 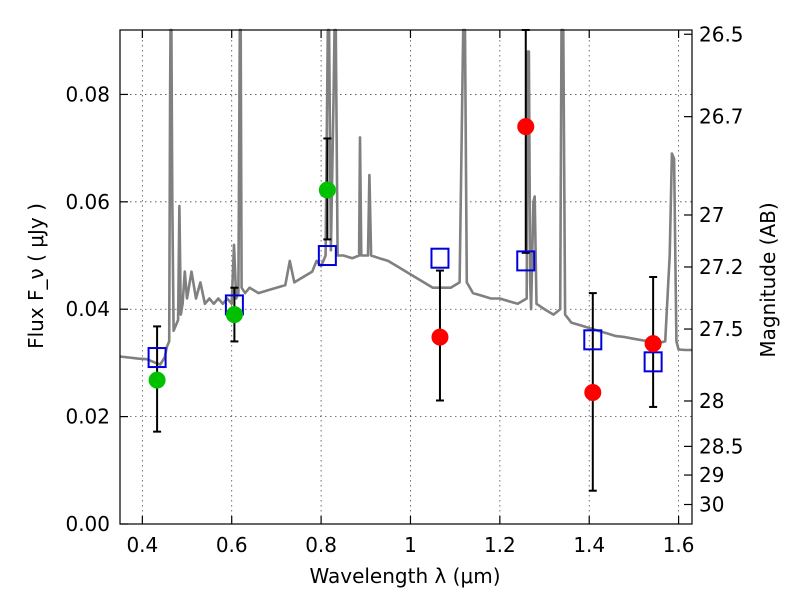 What do you see at coordinates (721, 329) in the screenshot?
I see `right-tick-label: 27.5` at bounding box center [721, 329].